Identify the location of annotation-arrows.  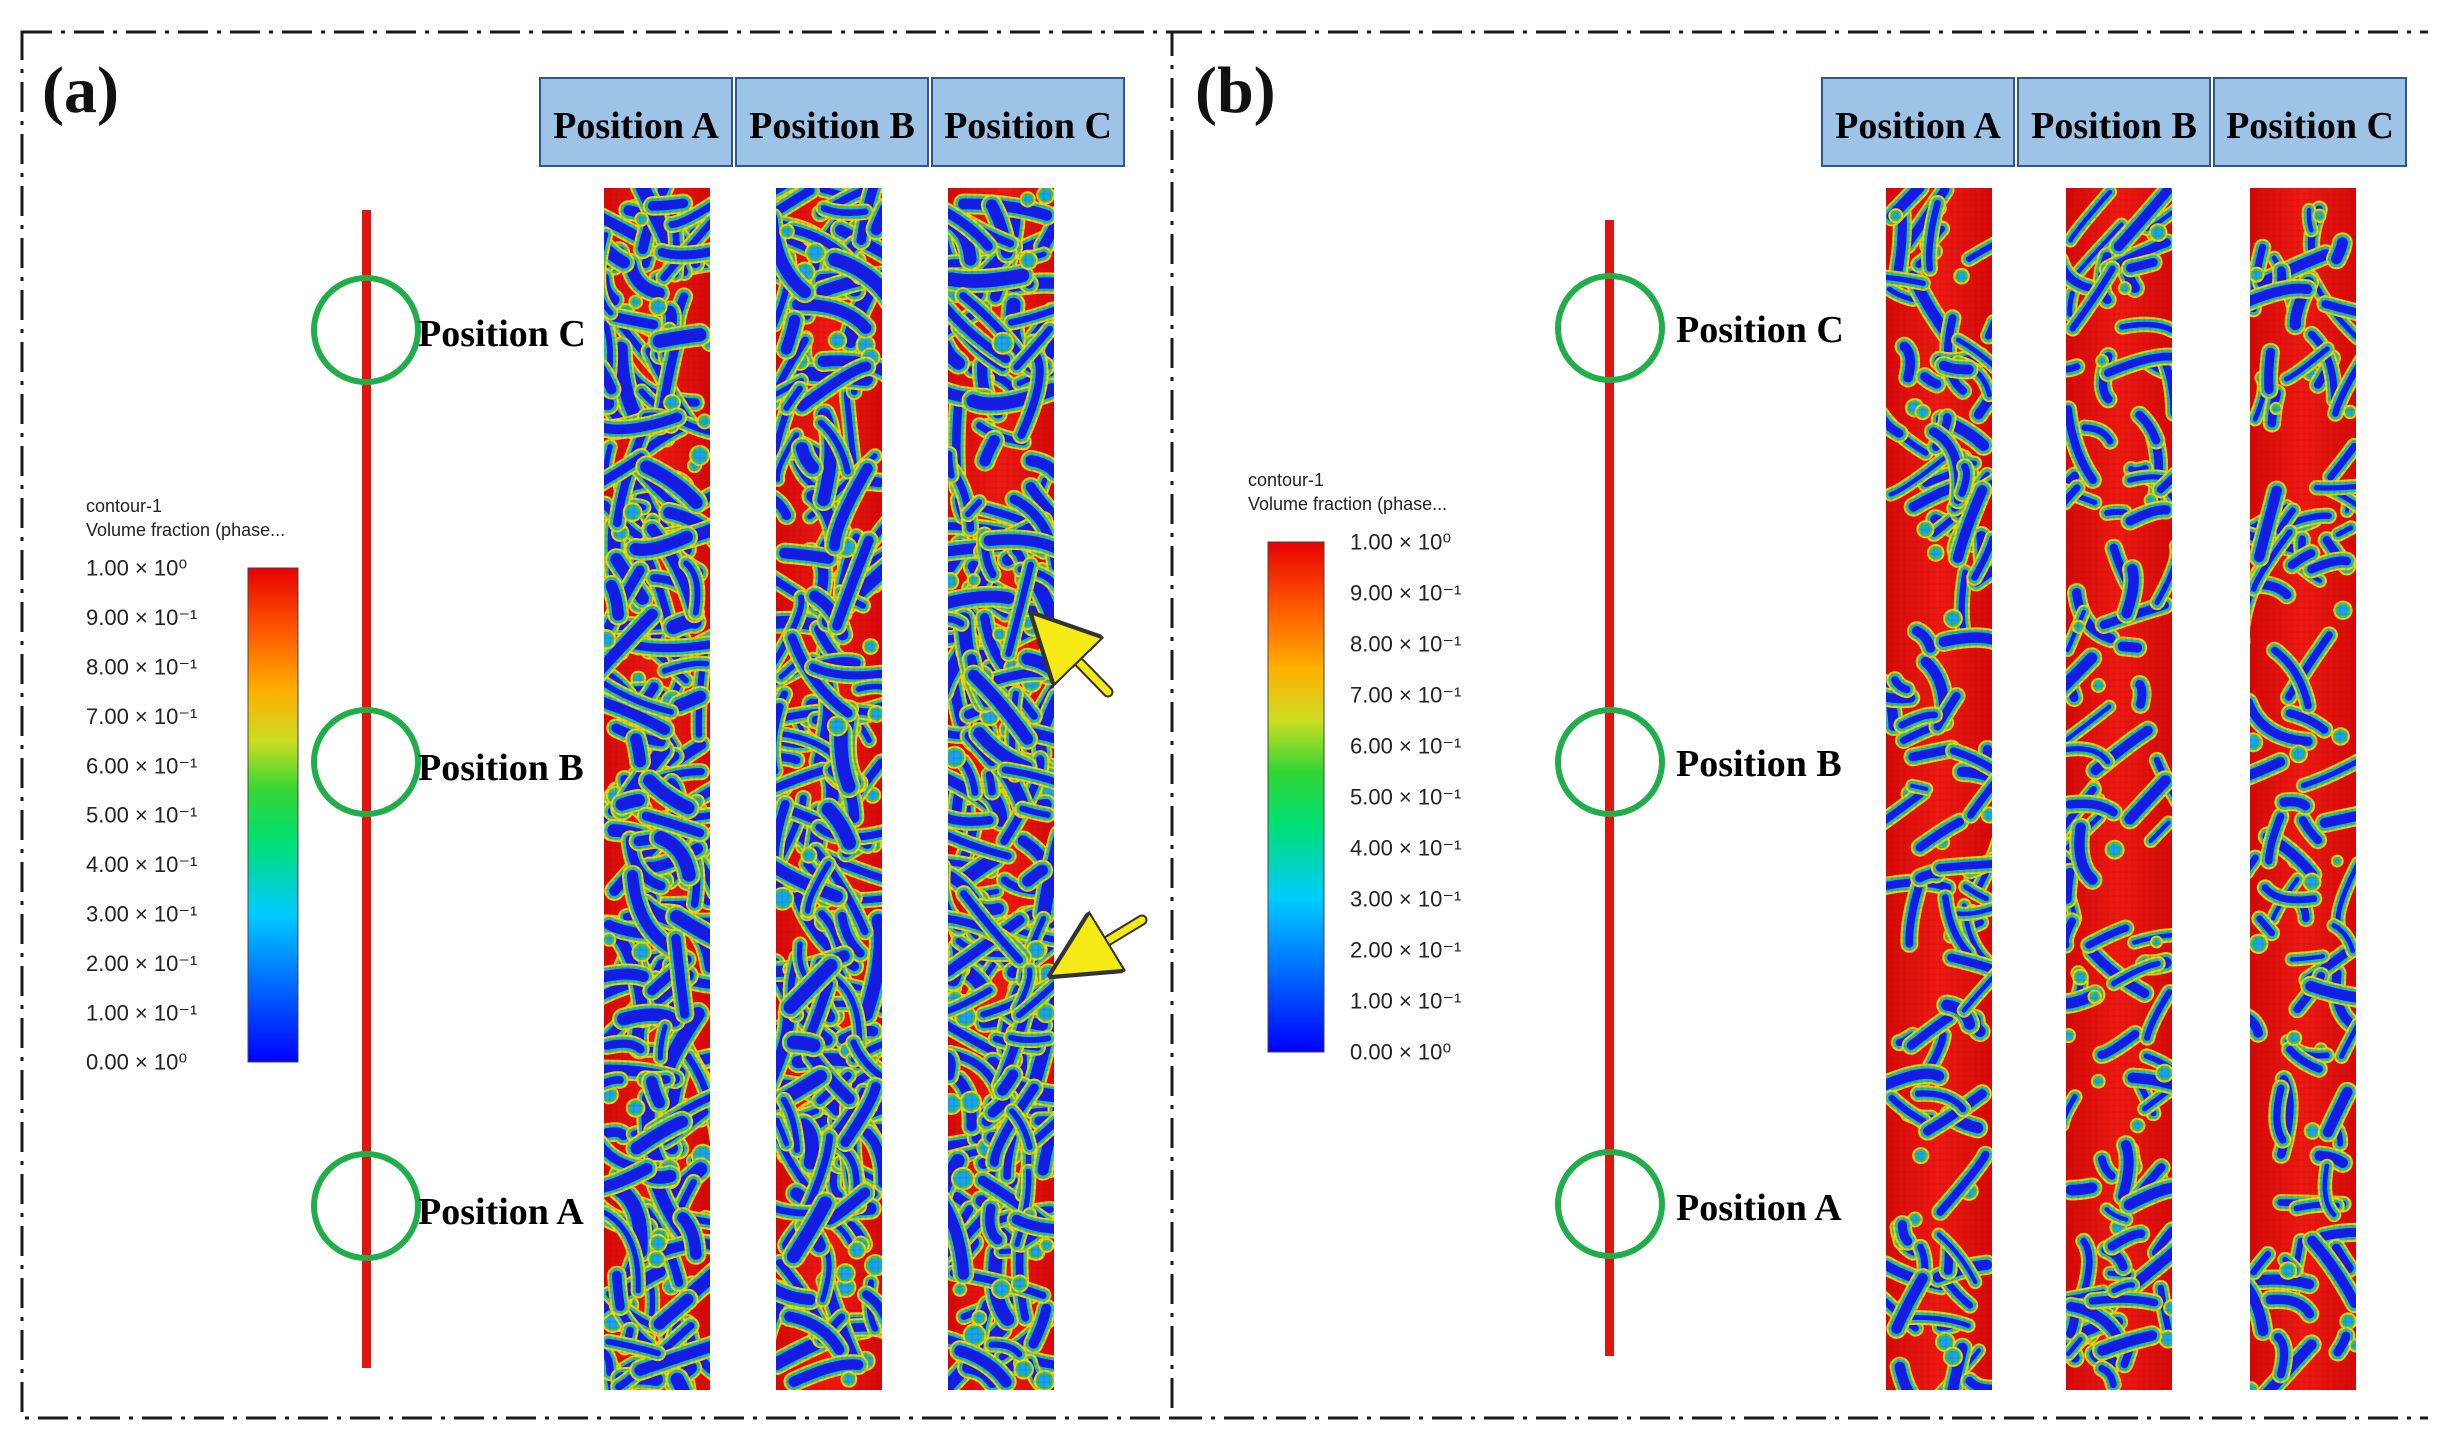
(1092, 795).